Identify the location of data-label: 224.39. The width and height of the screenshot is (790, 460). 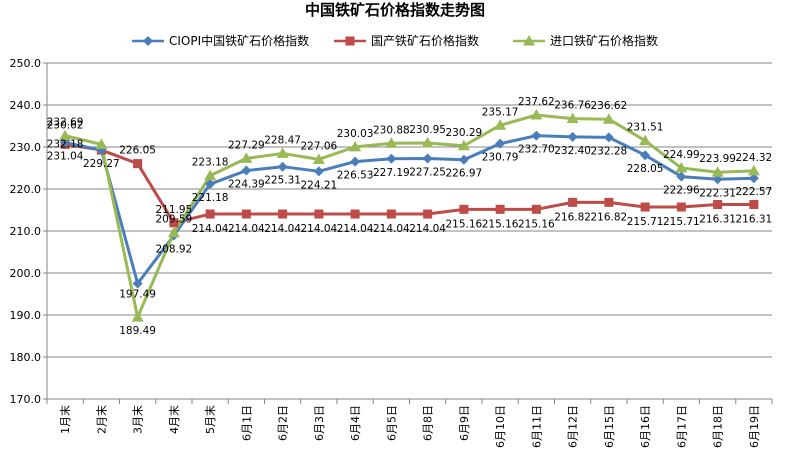
(246, 185).